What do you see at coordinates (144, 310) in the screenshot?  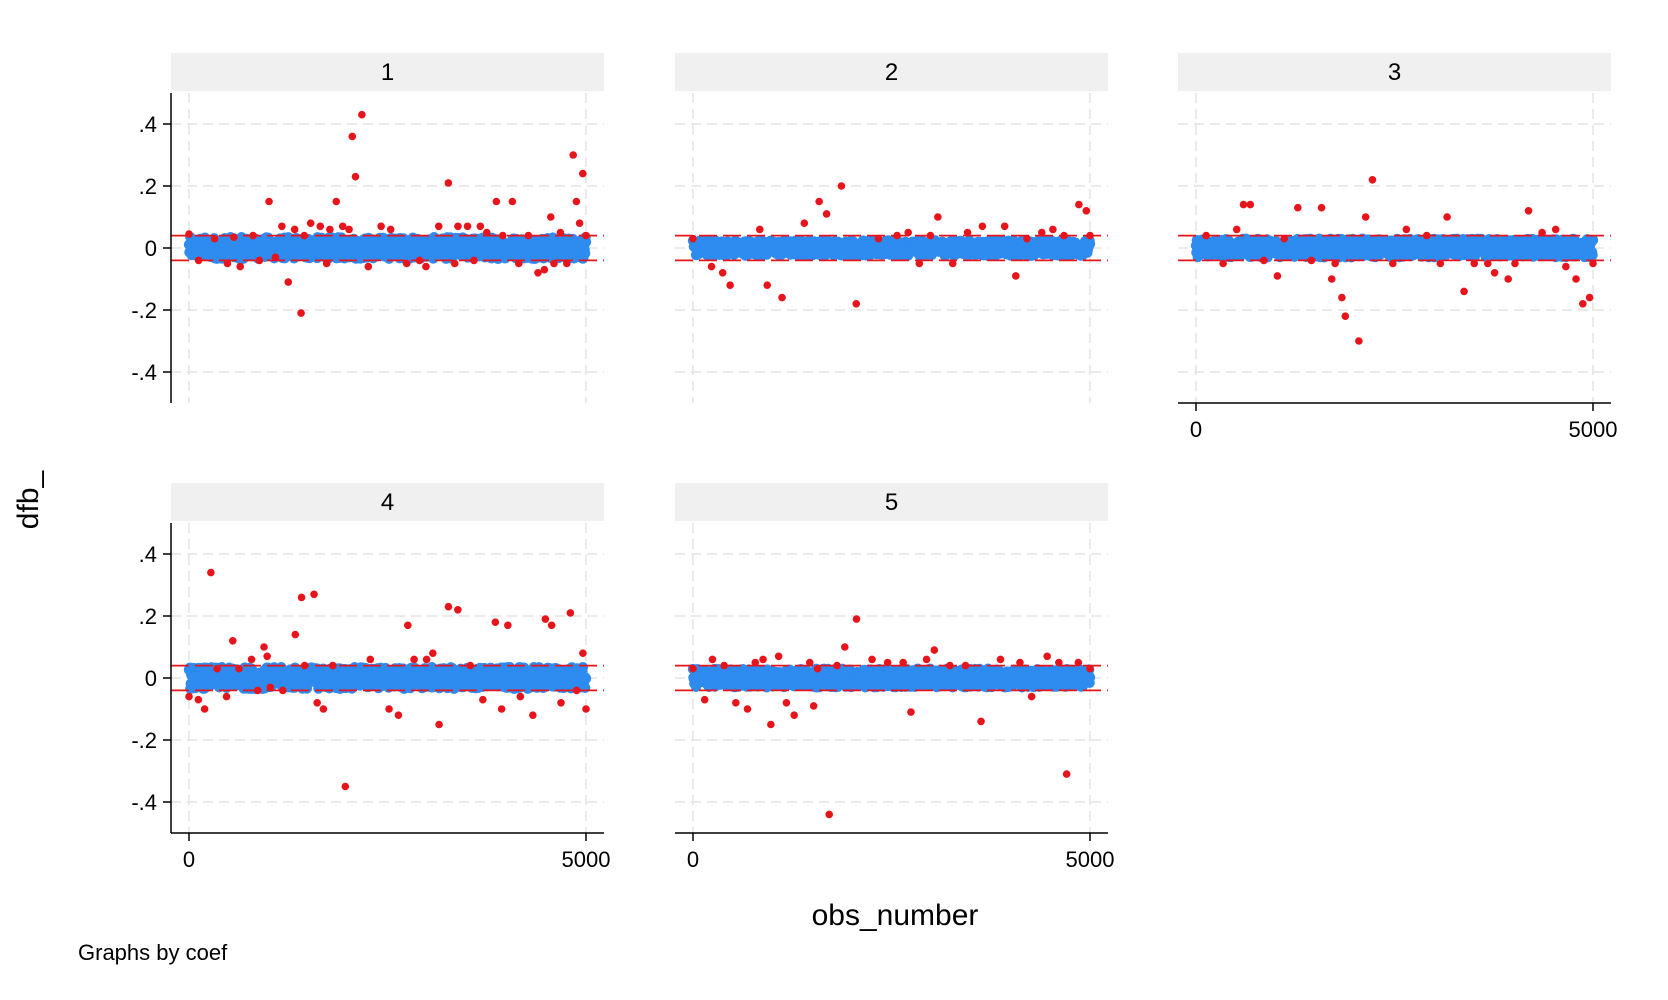 I see `y-tick-label: -.2` at bounding box center [144, 310].